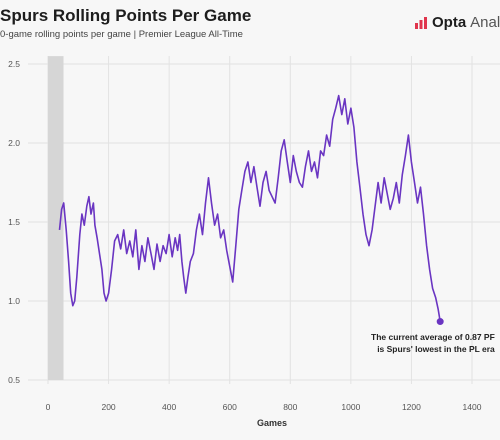  I want to click on brand-name: Opta, so click(449, 22).